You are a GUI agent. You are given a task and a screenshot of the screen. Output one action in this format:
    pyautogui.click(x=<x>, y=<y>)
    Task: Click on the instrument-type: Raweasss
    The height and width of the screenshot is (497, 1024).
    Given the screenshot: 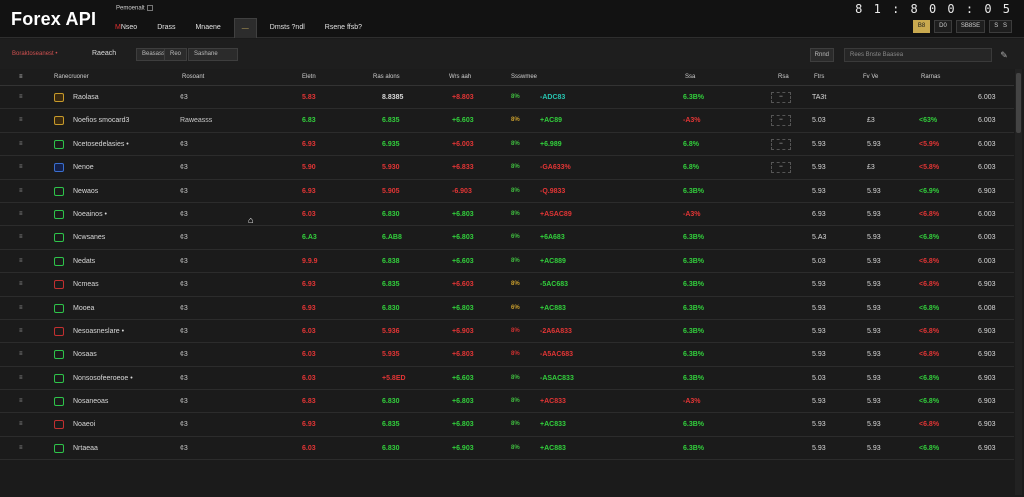 What is the action you would take?
    pyautogui.click(x=196, y=121)
    